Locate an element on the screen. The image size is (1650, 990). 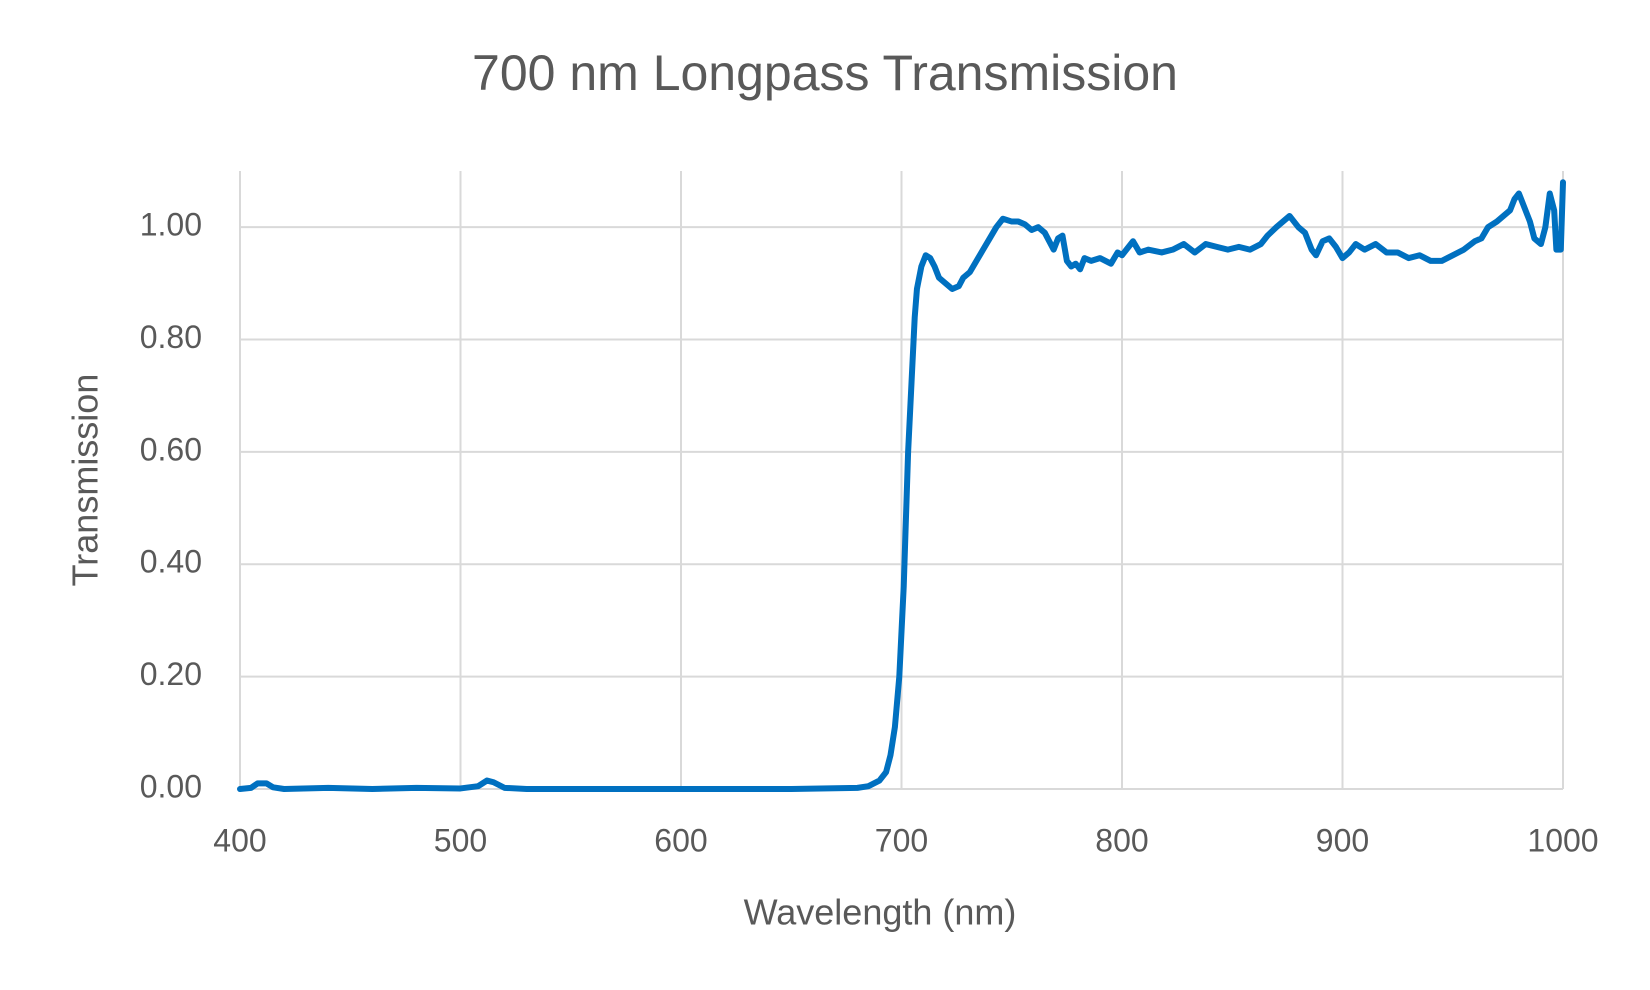
x-tick-label: 900 is located at coordinates (1342, 840).